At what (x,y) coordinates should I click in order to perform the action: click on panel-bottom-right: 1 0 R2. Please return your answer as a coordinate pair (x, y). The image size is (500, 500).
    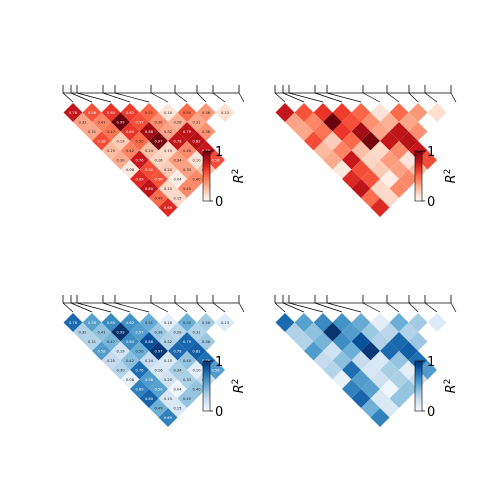
    Looking at the image, I should click on (366, 361).